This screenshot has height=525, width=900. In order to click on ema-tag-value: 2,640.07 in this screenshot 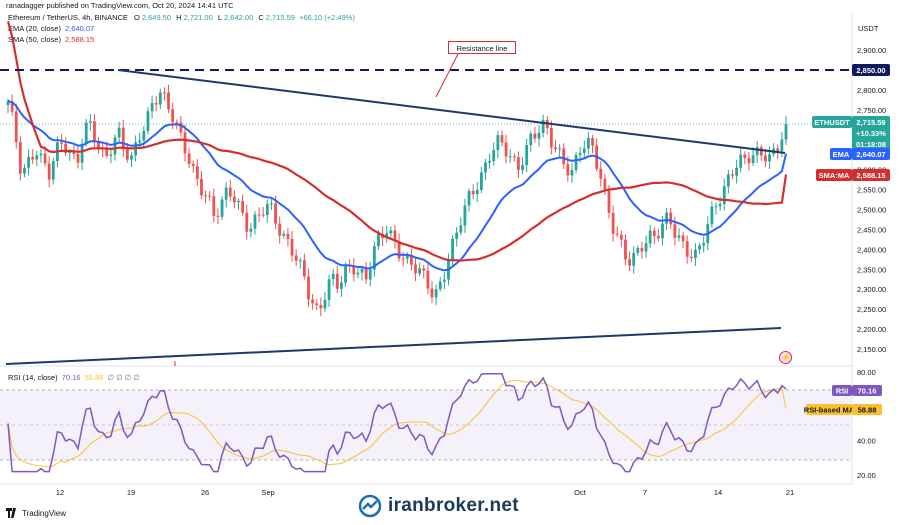, I will do `click(870, 154)`.